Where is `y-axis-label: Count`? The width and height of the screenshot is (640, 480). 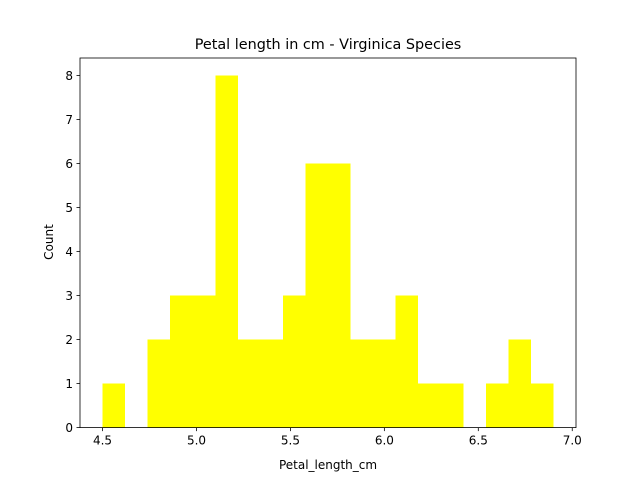
y-axis-label: Count is located at coordinates (49, 242).